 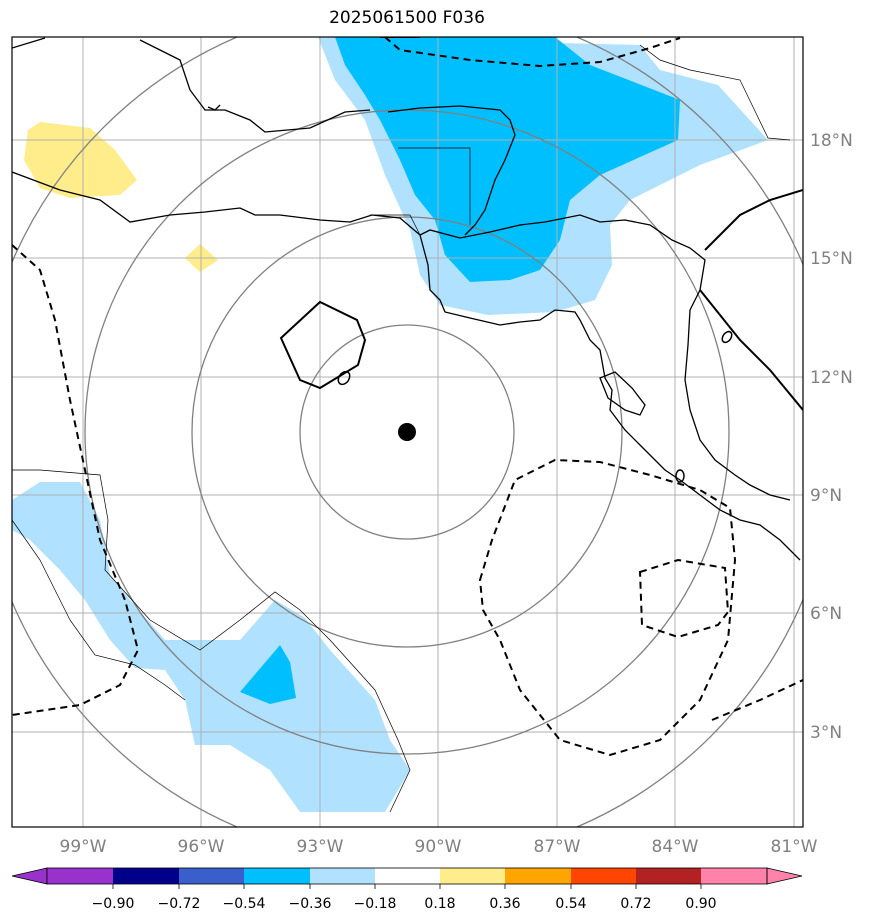 What do you see at coordinates (700, 904) in the screenshot?
I see `colorbar-tick-label: 0.90` at bounding box center [700, 904].